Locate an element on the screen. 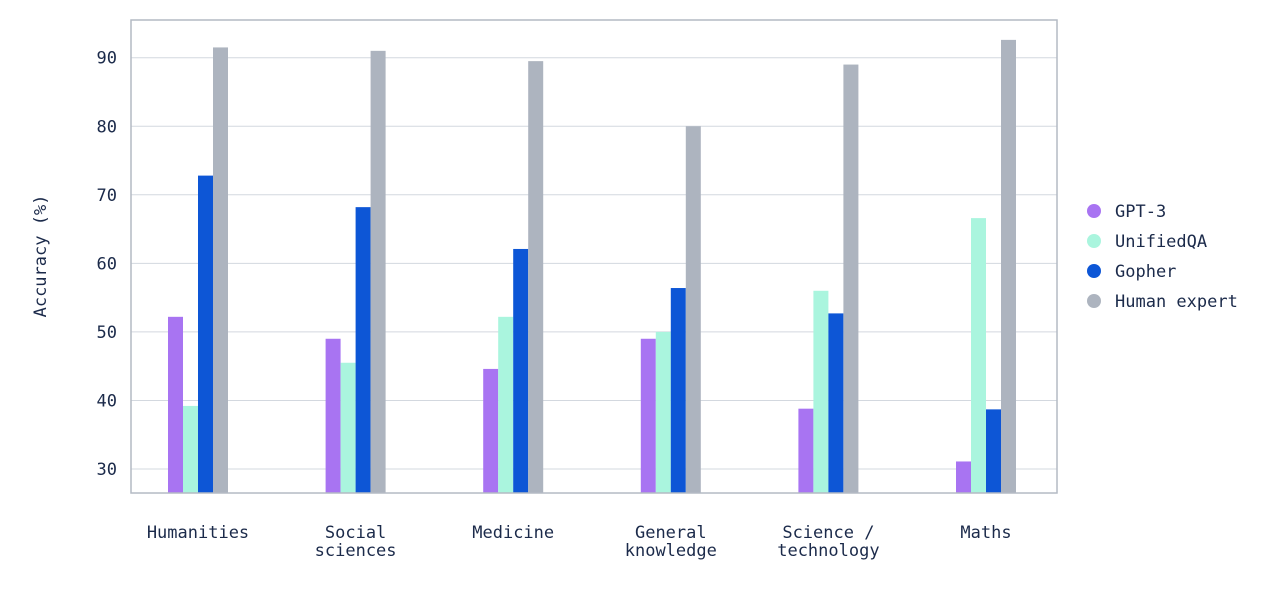 The image size is (1280, 600). x-category-label: Medicine is located at coordinates (513, 533).